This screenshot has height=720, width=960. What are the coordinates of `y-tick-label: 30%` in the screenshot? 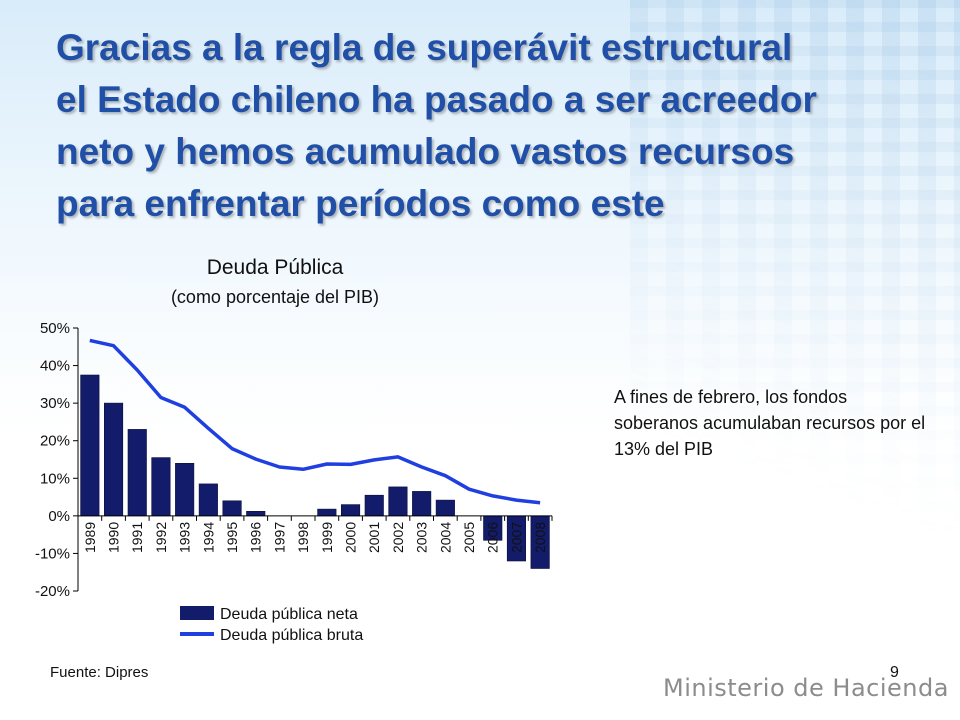 It's located at (55, 403).